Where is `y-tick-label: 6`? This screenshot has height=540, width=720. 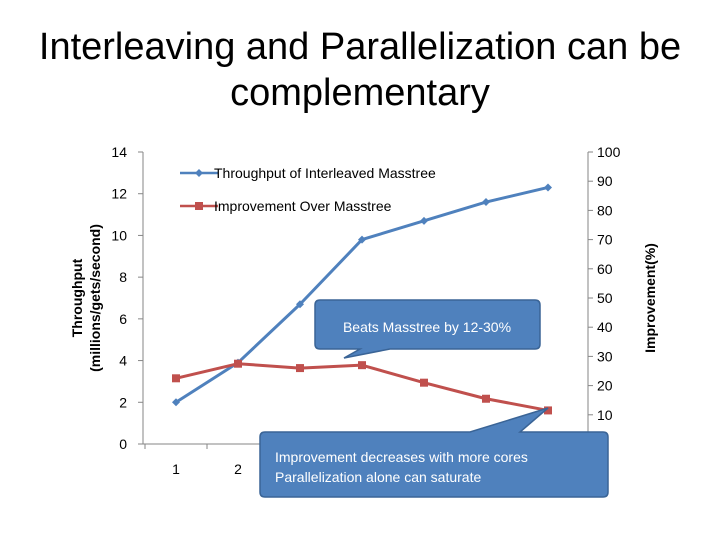
y-tick-label: 6 is located at coordinates (123, 319).